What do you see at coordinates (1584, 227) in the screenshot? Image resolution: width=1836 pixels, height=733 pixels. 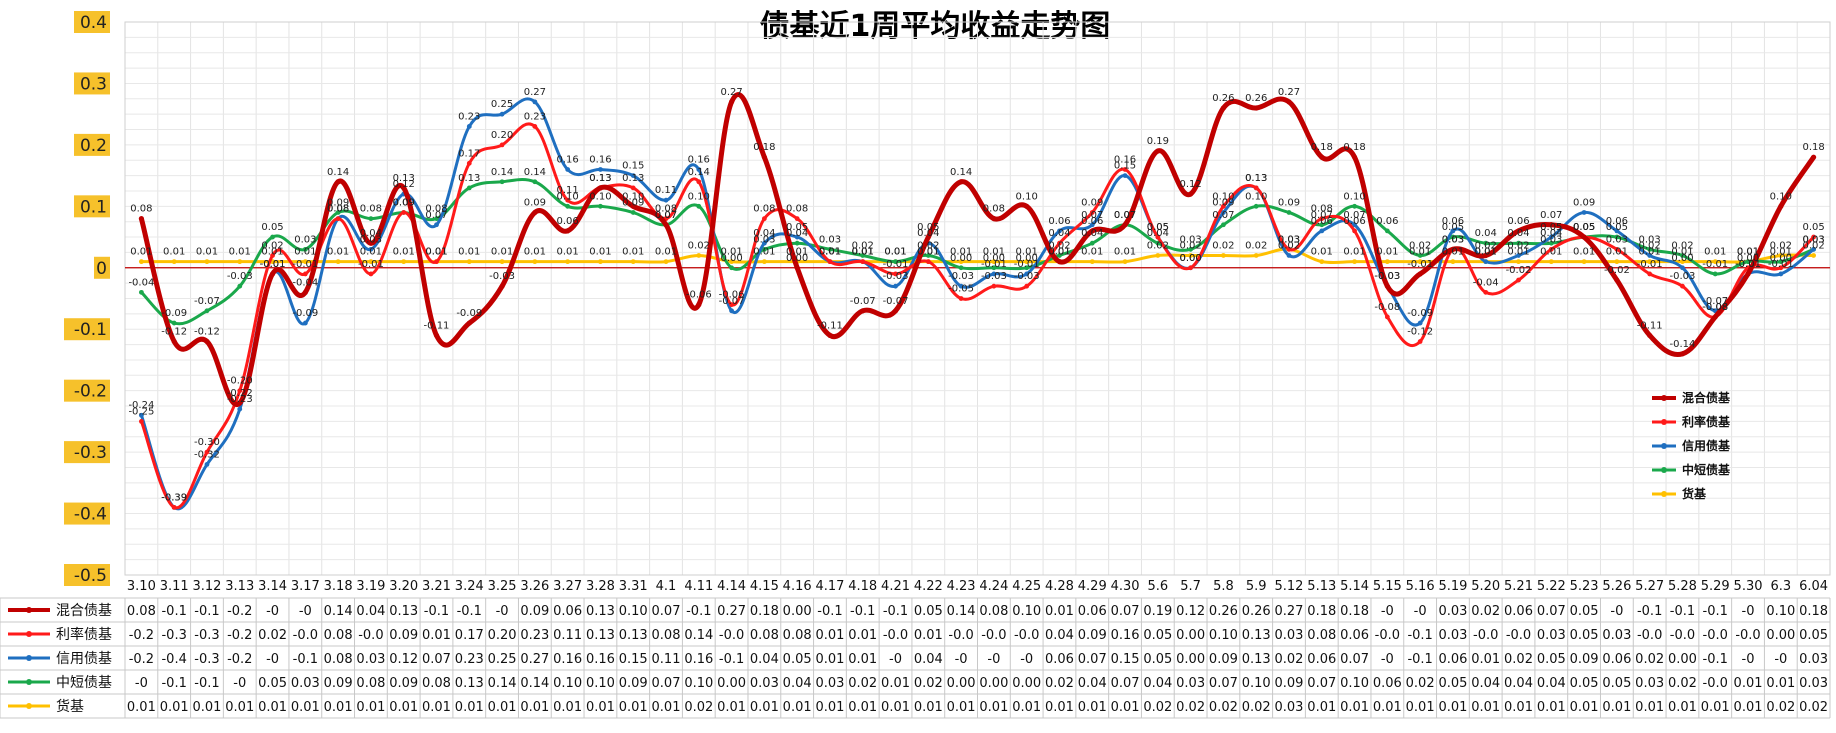 I see `data-label: 0.05` at bounding box center [1584, 227].